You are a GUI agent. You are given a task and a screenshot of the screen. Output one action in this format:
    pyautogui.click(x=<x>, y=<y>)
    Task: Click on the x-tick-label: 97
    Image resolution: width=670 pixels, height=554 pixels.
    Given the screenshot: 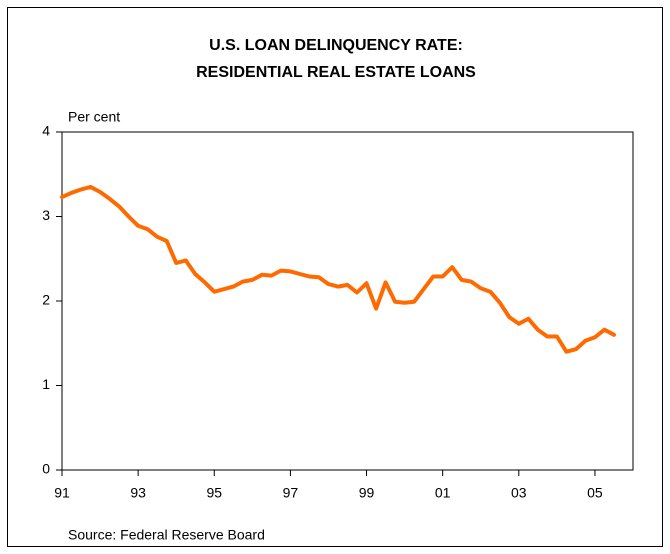 What is the action you would take?
    pyautogui.click(x=291, y=493)
    